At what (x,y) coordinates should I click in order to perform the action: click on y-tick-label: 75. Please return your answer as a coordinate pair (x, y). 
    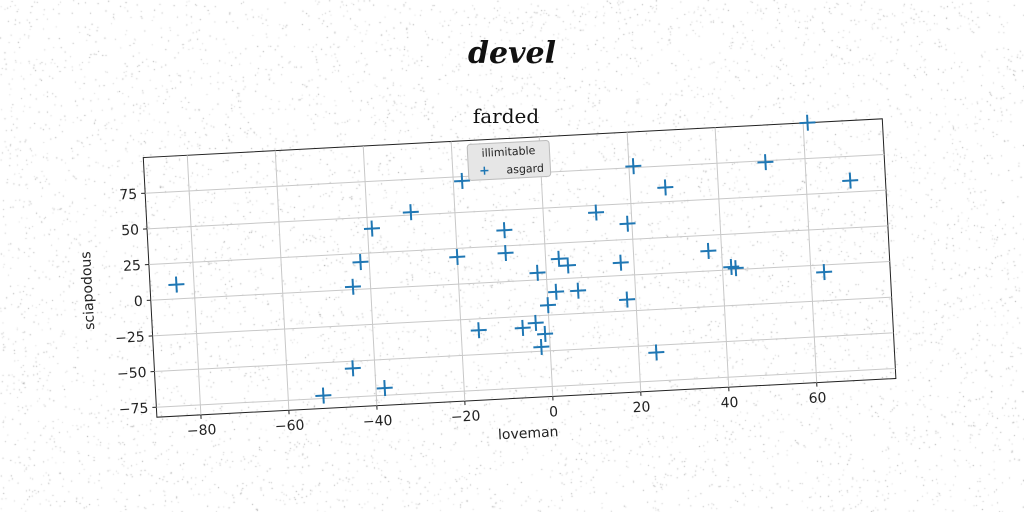
    Looking at the image, I should click on (128, 195).